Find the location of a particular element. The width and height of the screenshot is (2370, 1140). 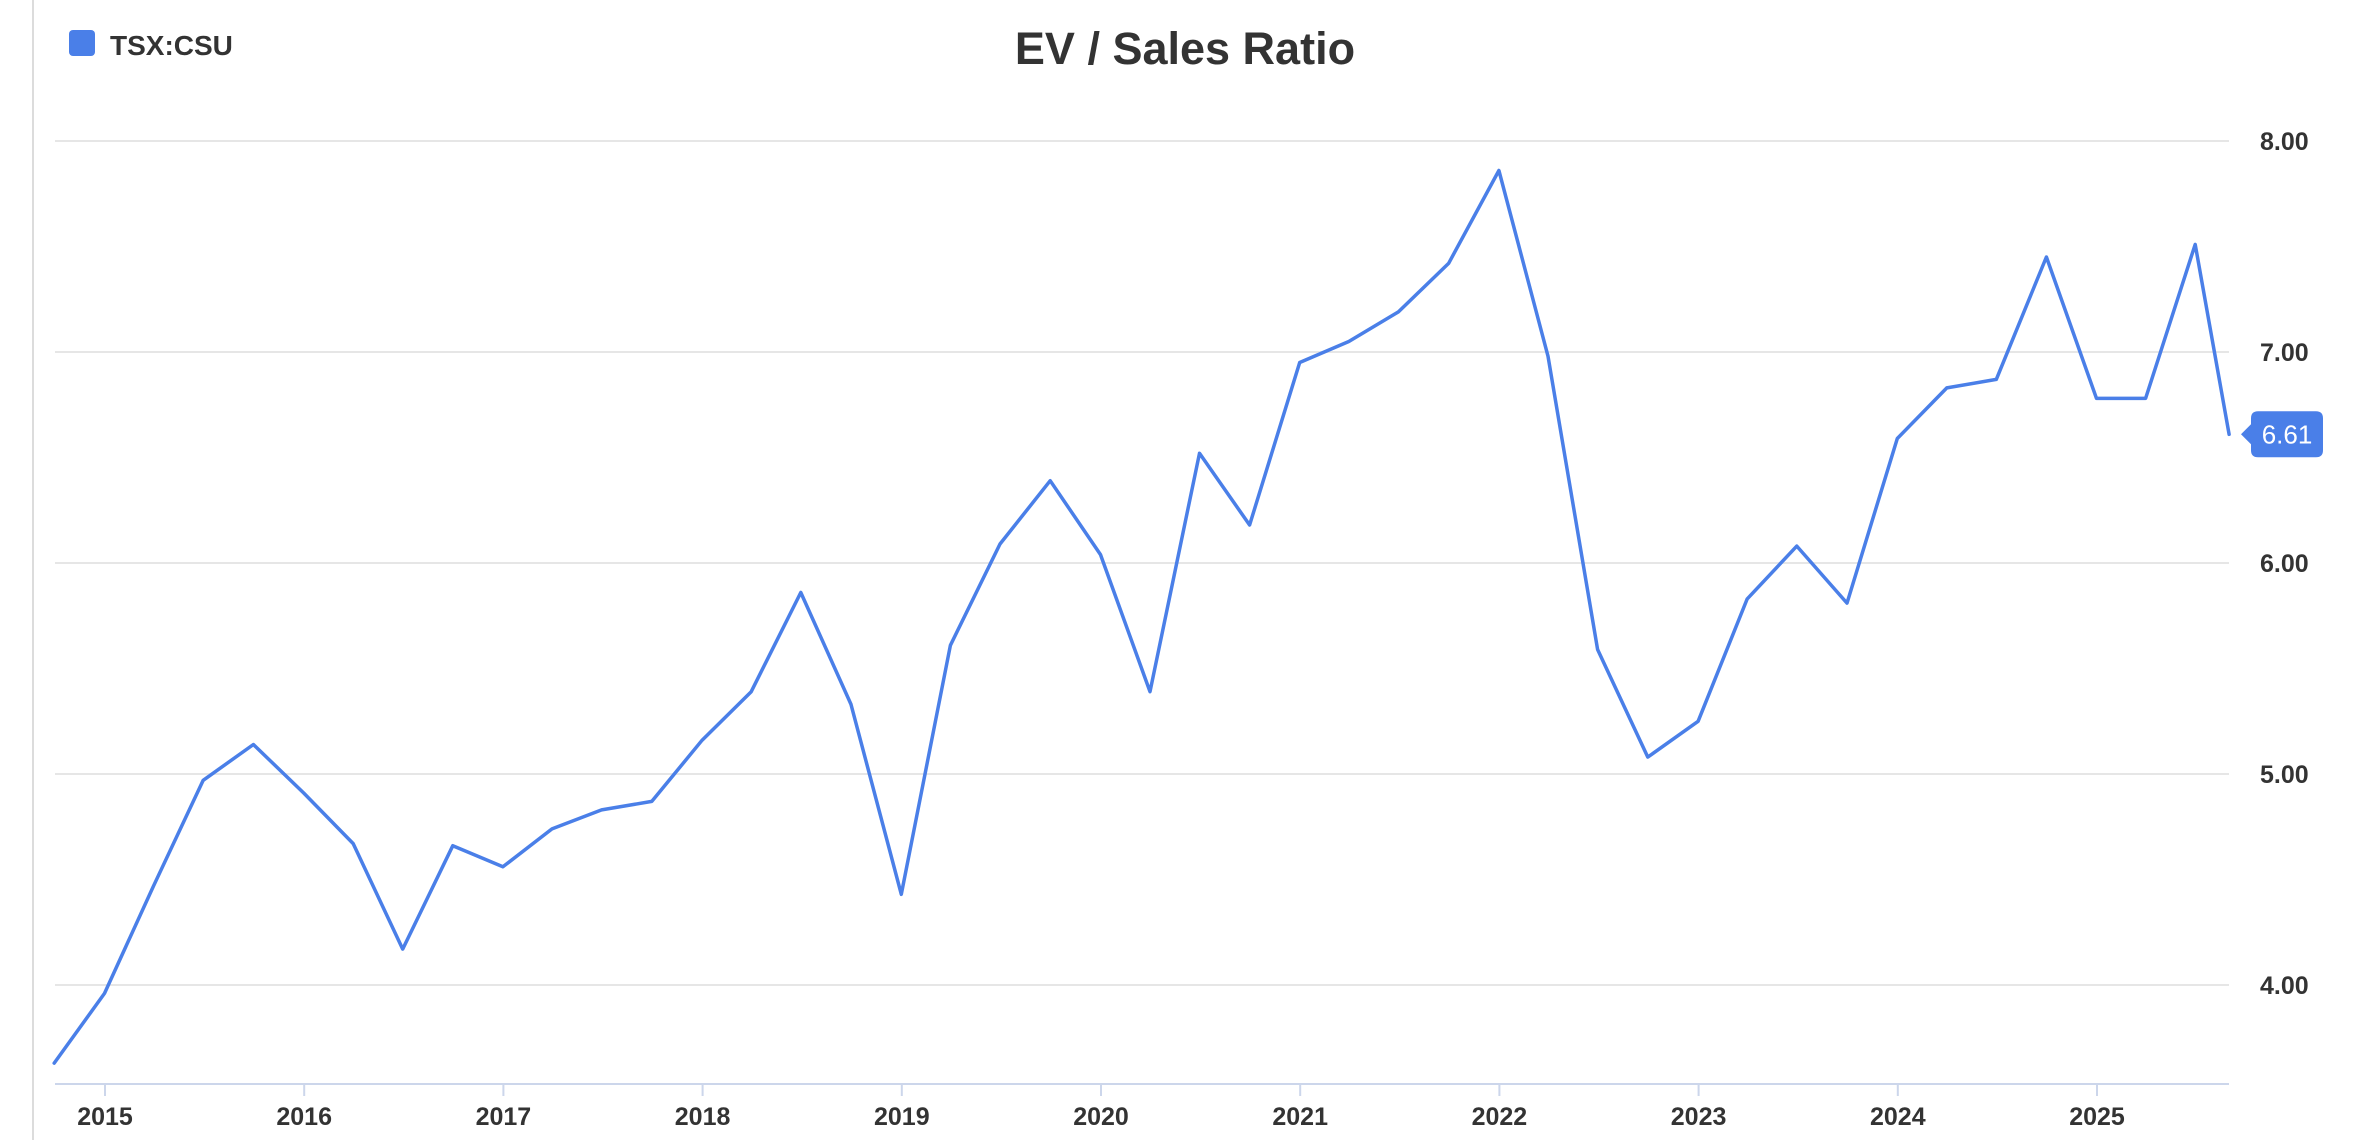

x-tick-label: 2021 is located at coordinates (1300, 1117).